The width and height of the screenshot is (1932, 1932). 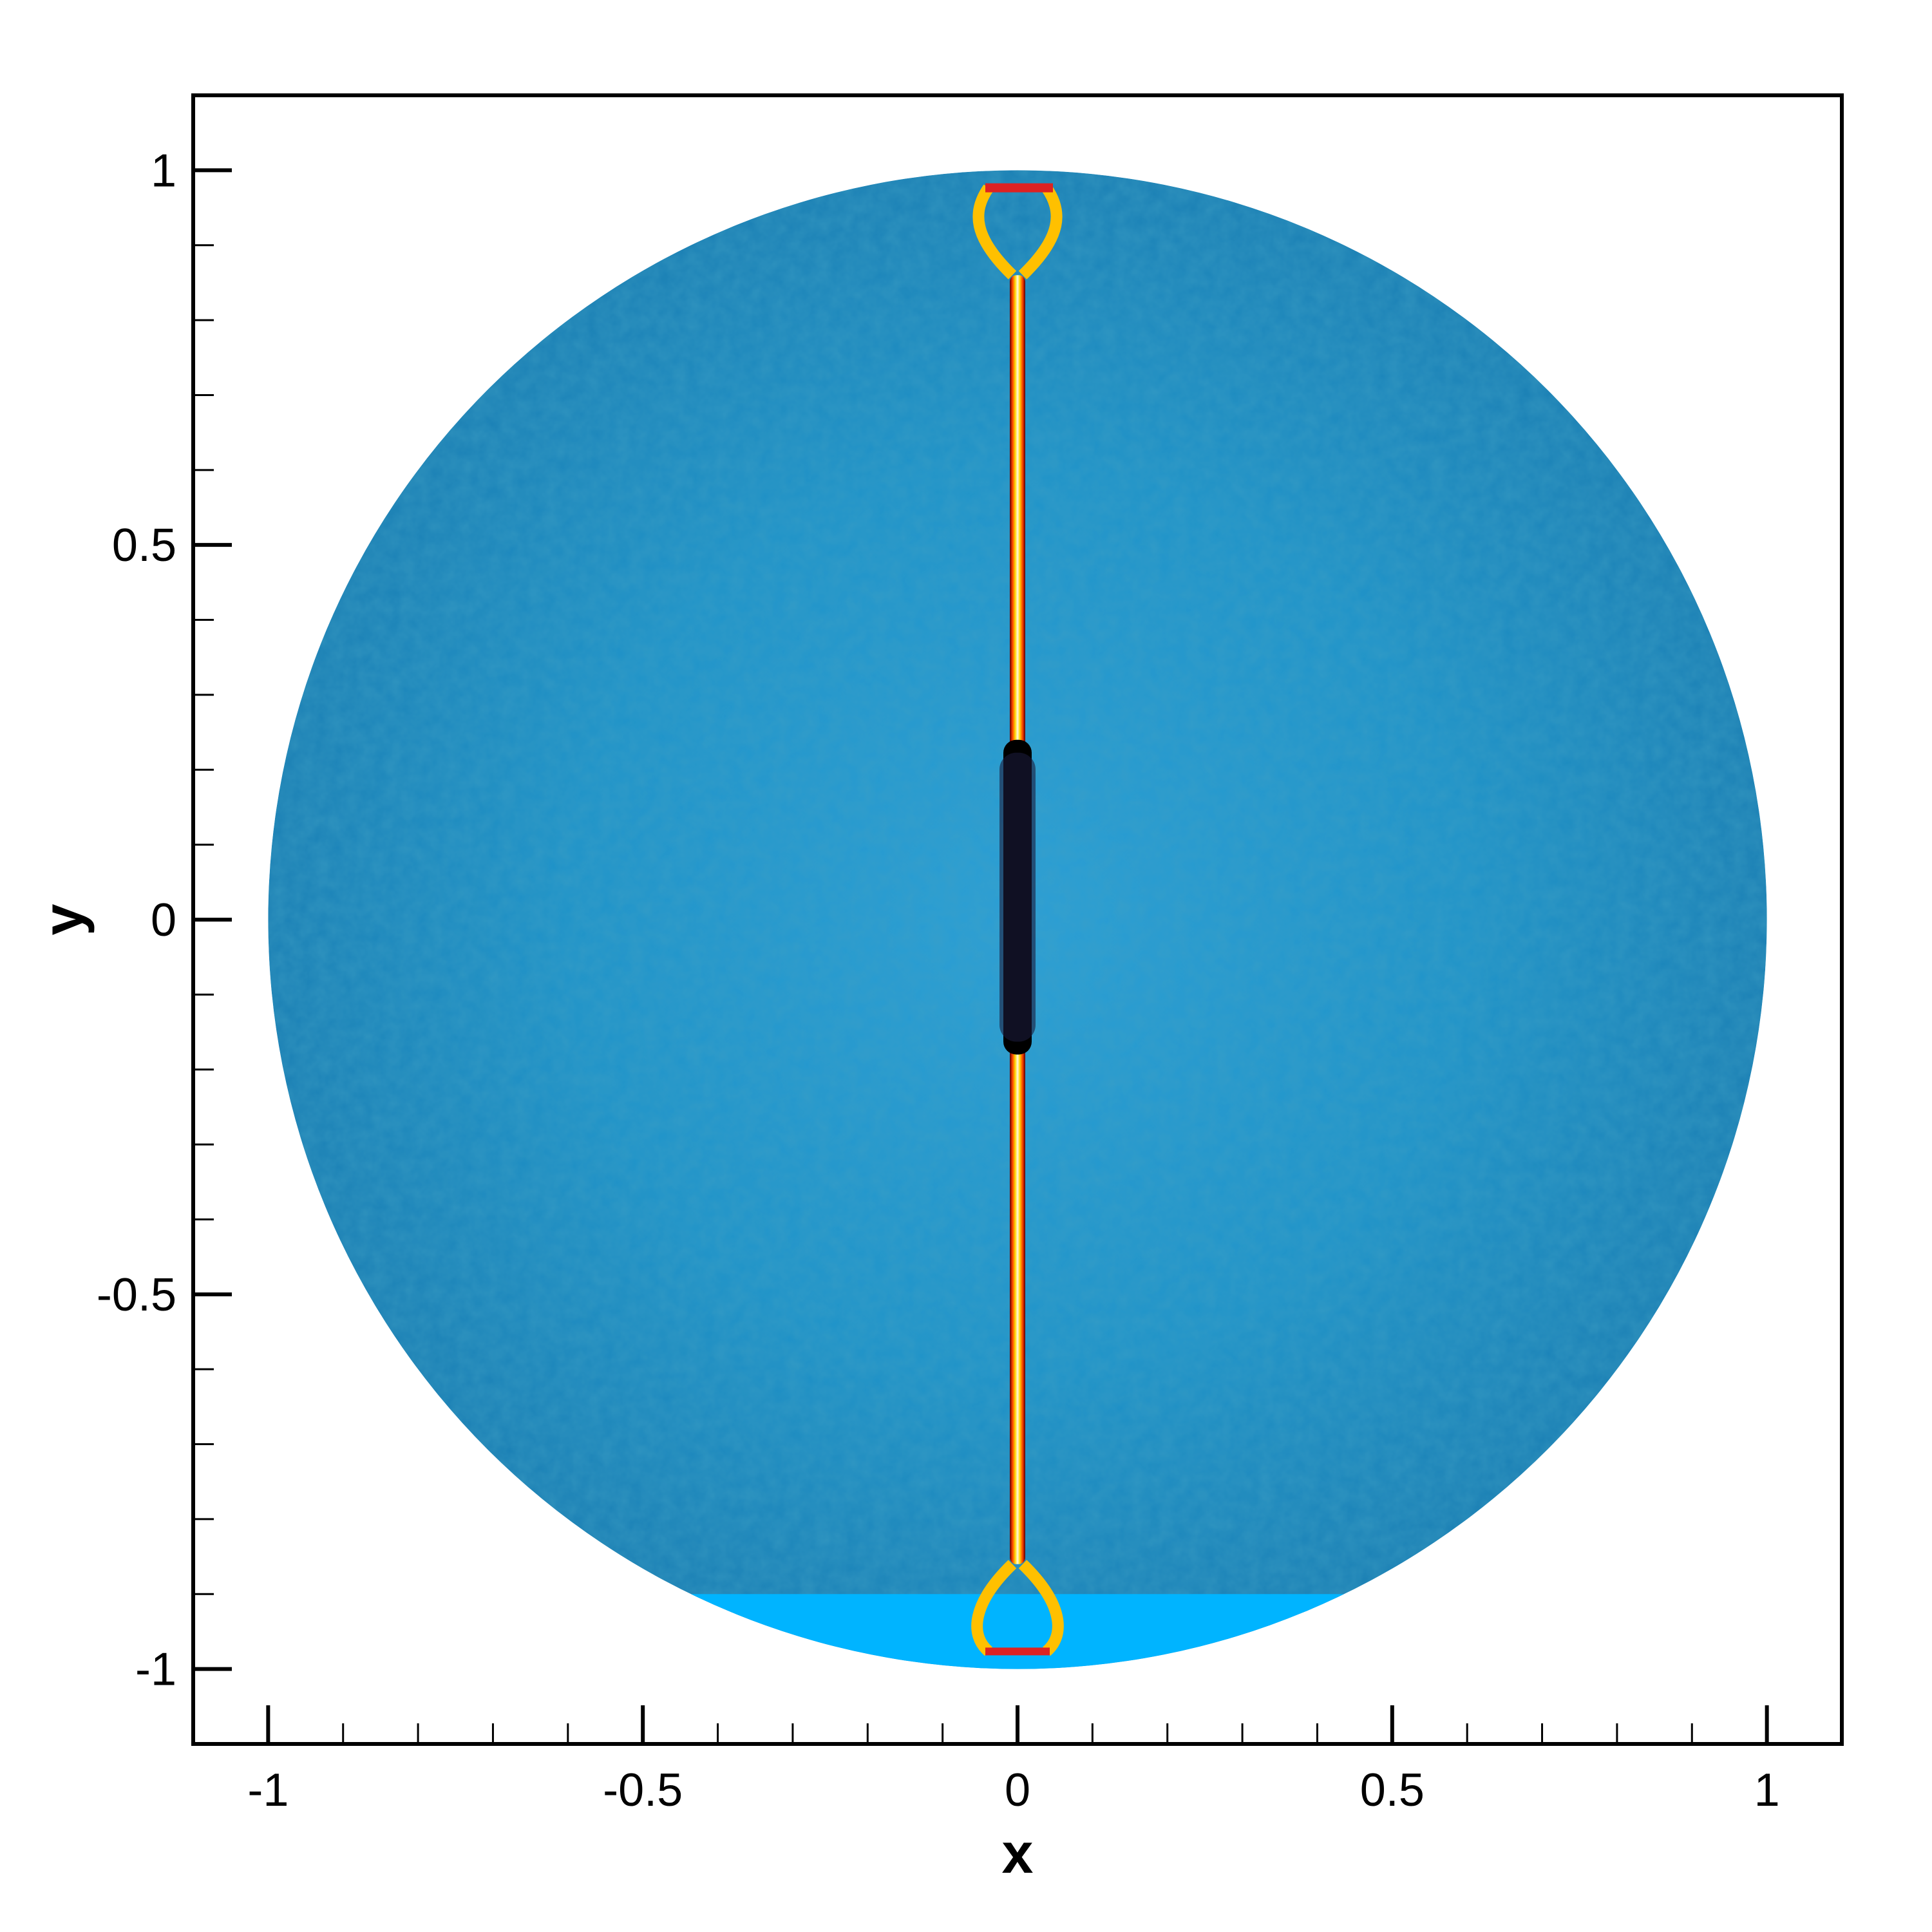 I want to click on x-tick-label: 0, so click(x=1017, y=1791).